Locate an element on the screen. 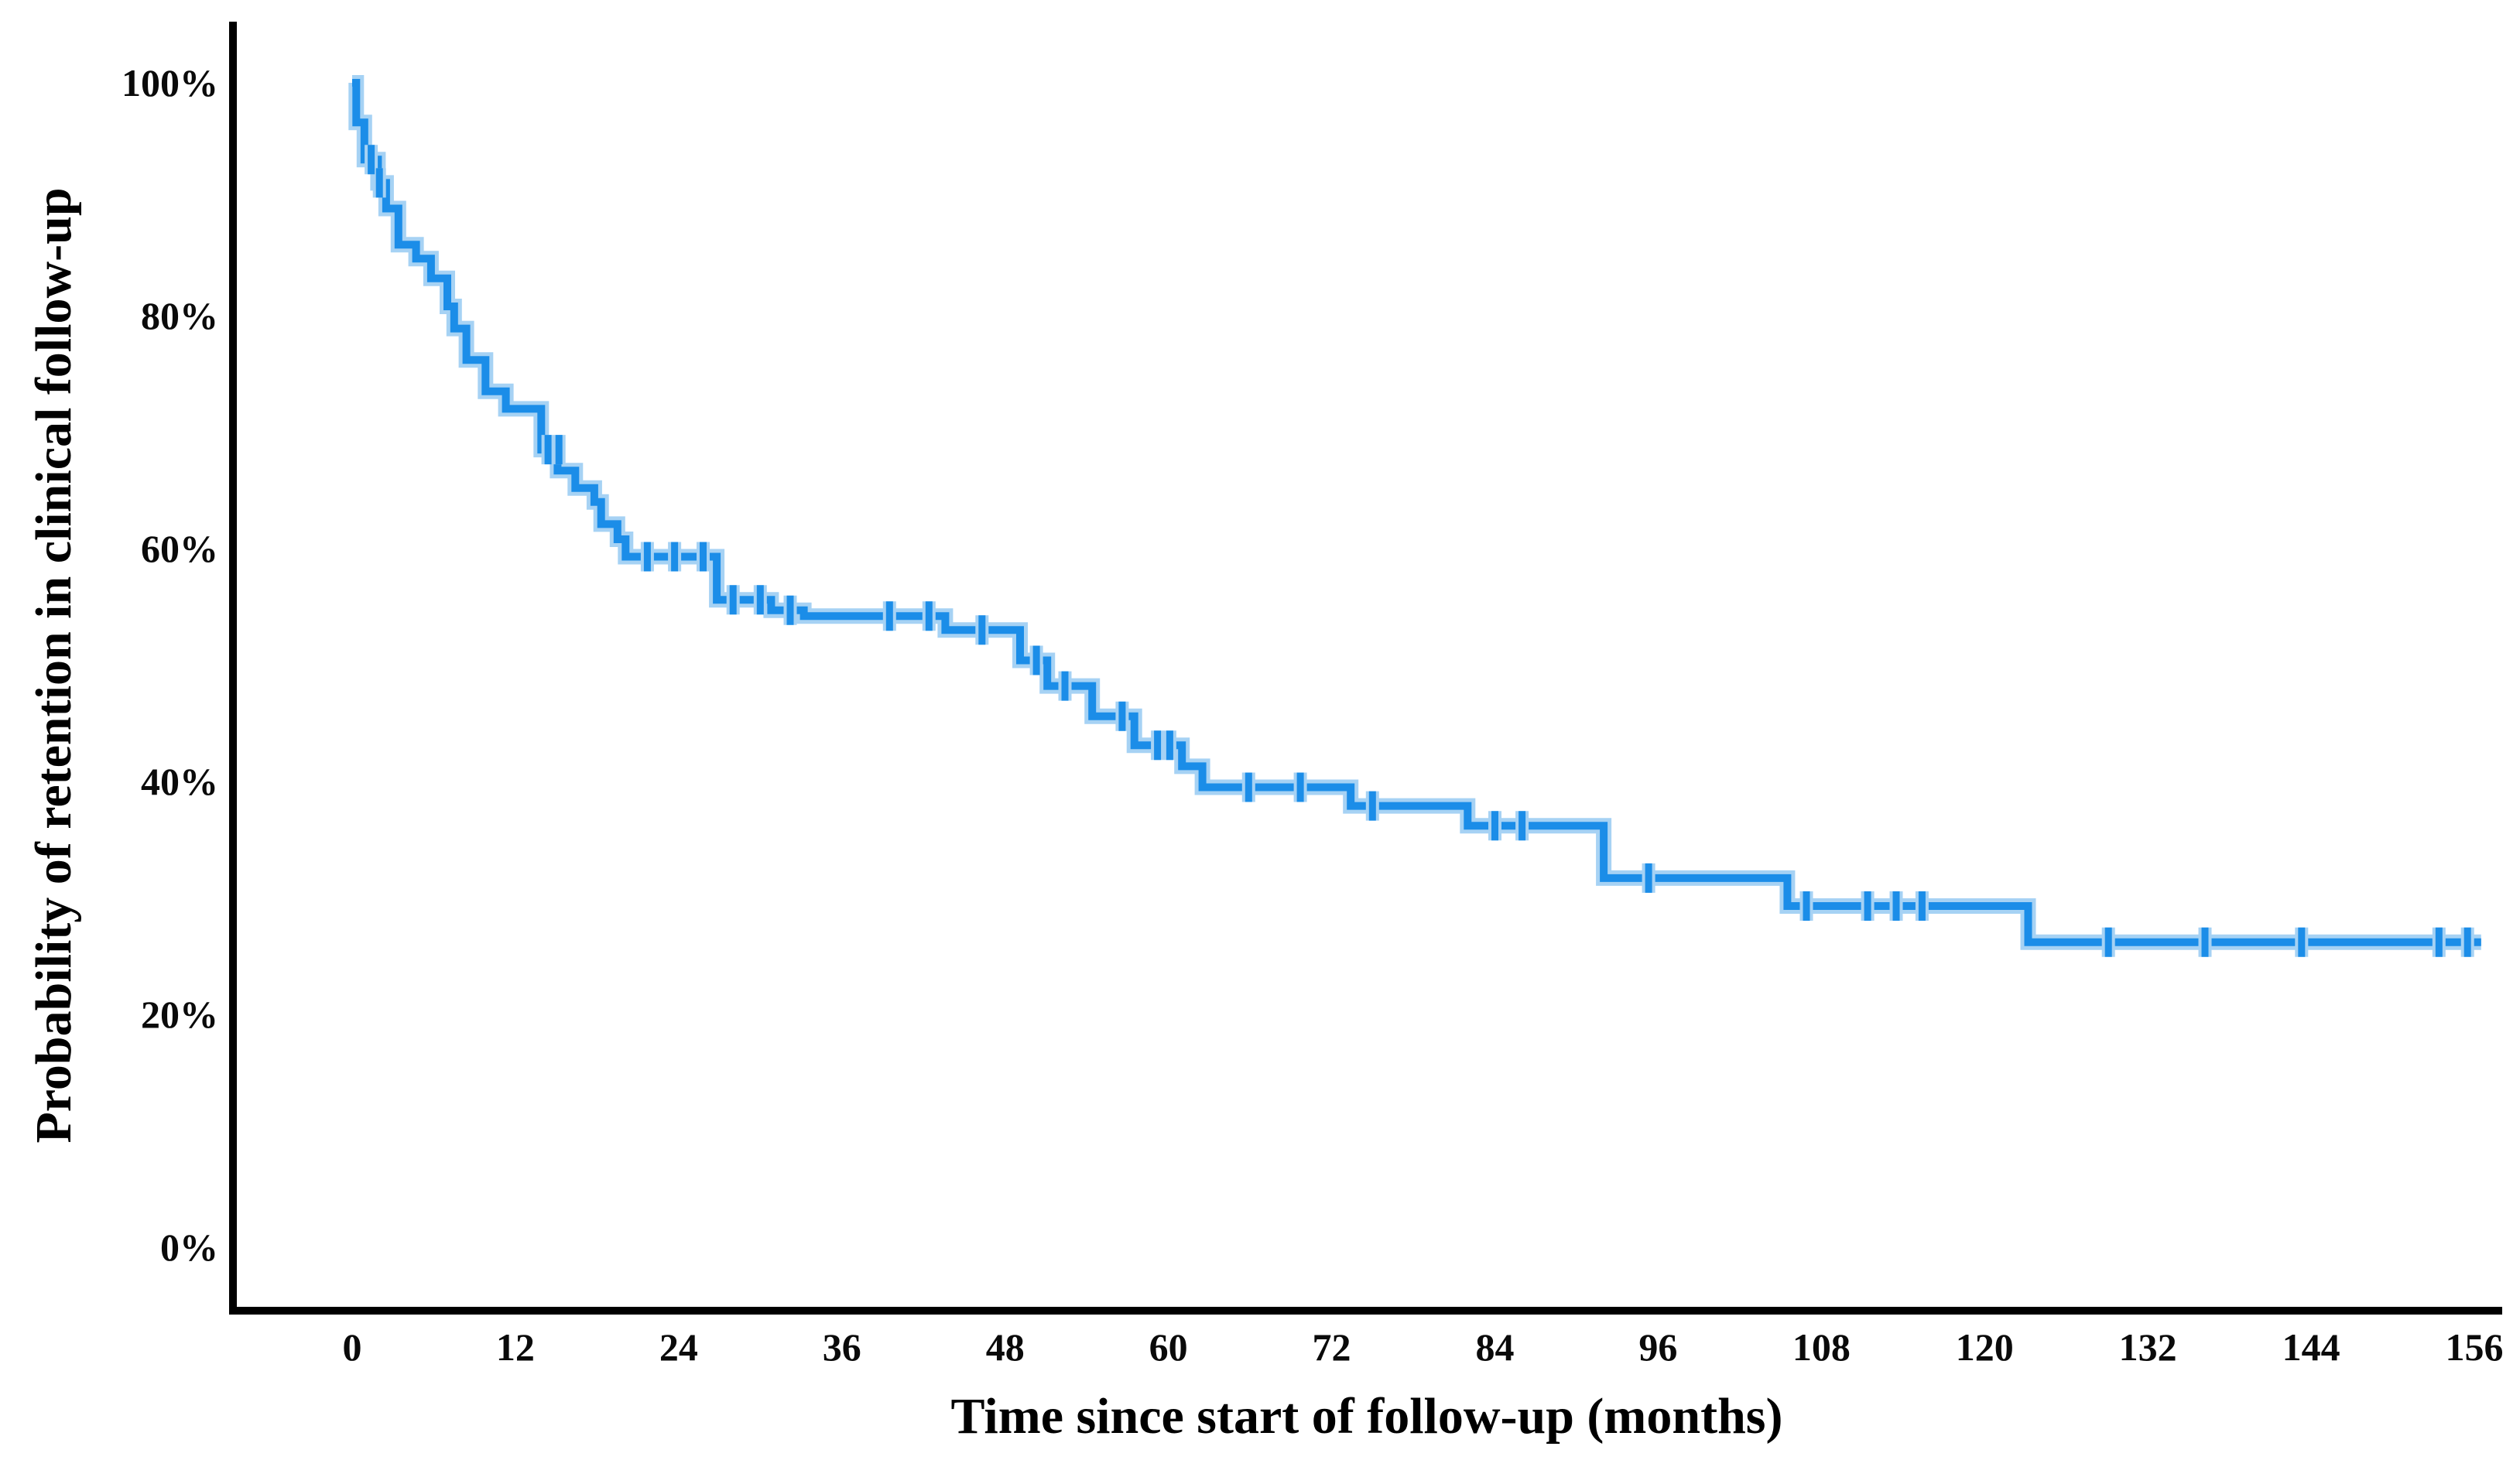 This screenshot has width=2520, height=1484. x-tick-label: 120 is located at coordinates (1985, 1347).